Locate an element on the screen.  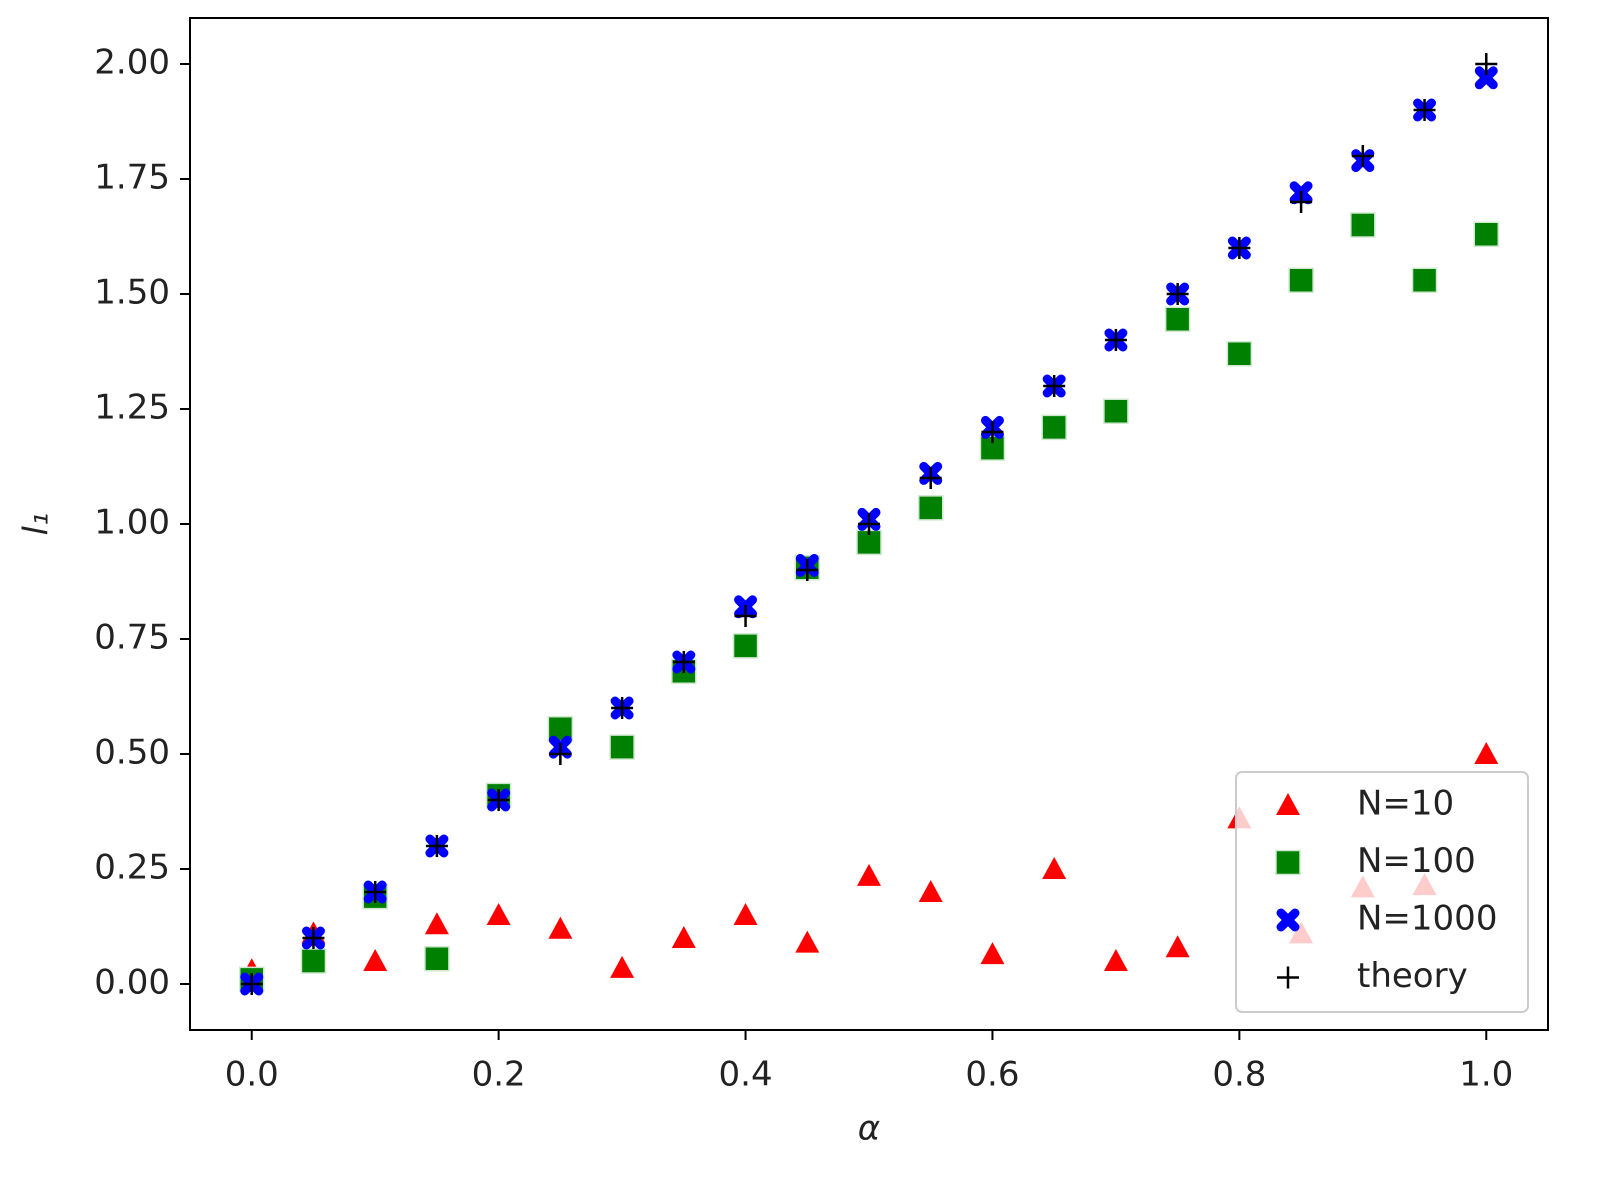
y-tick-label: 0.25 is located at coordinates (132, 868).